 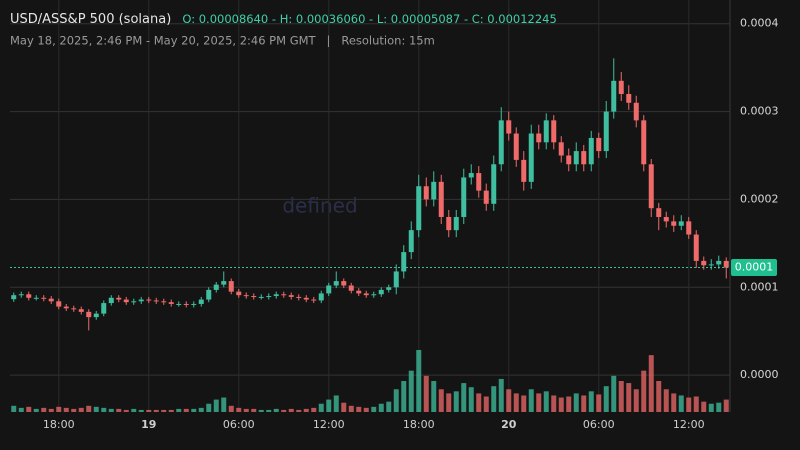 I want to click on y-tick-label: 0.0003, so click(x=759, y=111).